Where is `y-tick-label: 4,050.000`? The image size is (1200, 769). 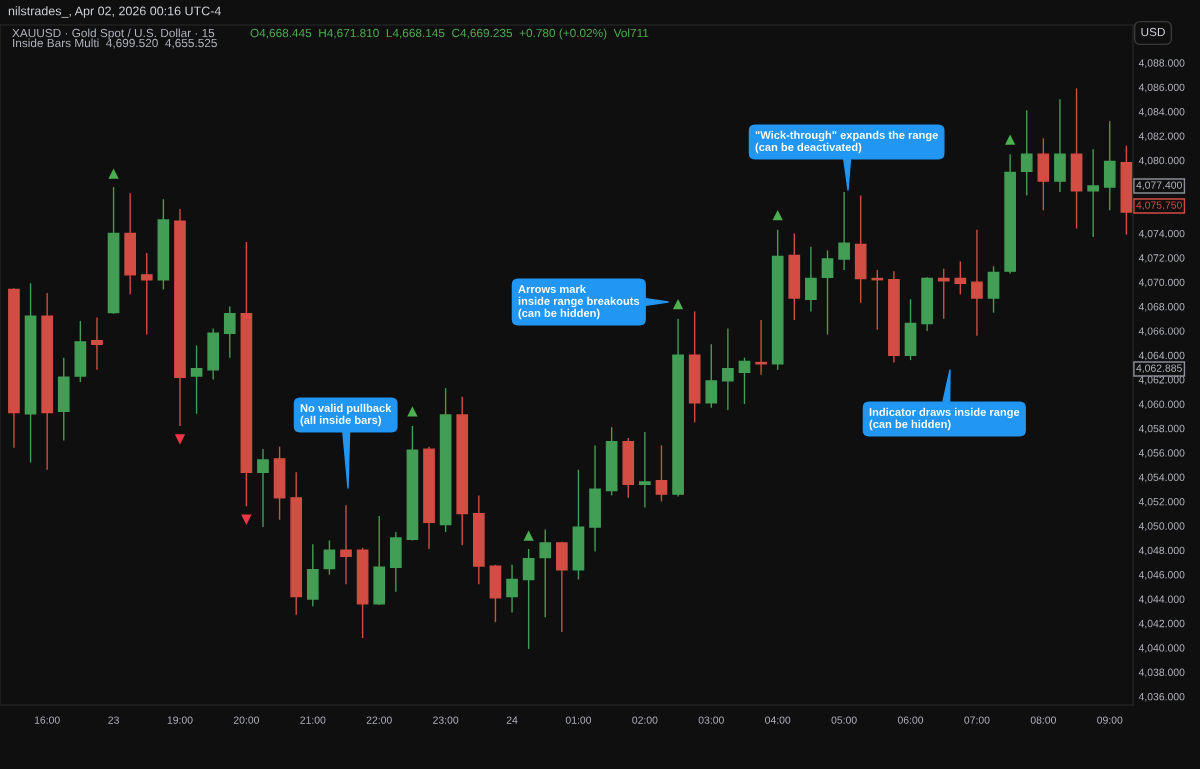 y-tick-label: 4,050.000 is located at coordinates (1161, 526).